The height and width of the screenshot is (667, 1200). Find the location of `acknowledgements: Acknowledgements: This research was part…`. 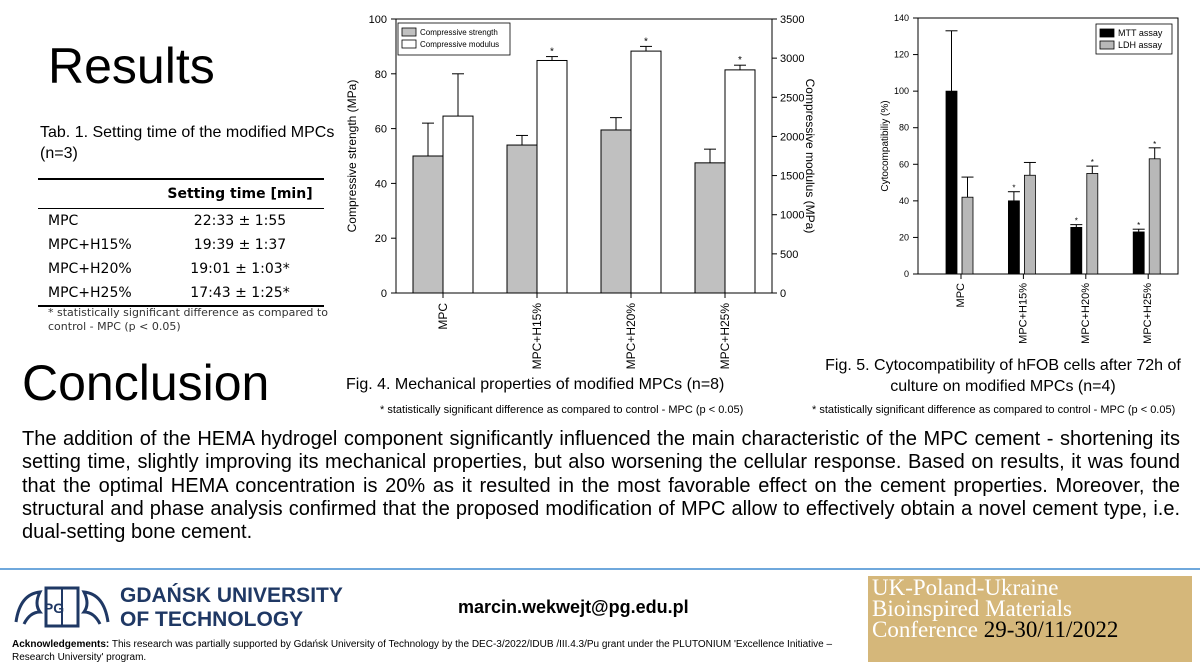

acknowledgements: Acknowledgements: This research was part… is located at coordinates (432, 651).